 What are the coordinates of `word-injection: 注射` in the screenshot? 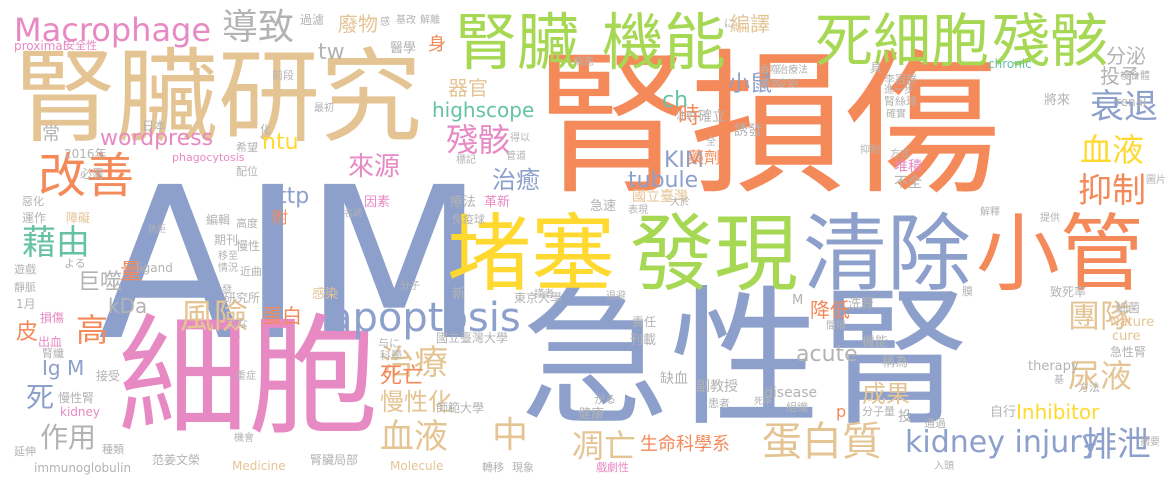 It's located at (686, 116).